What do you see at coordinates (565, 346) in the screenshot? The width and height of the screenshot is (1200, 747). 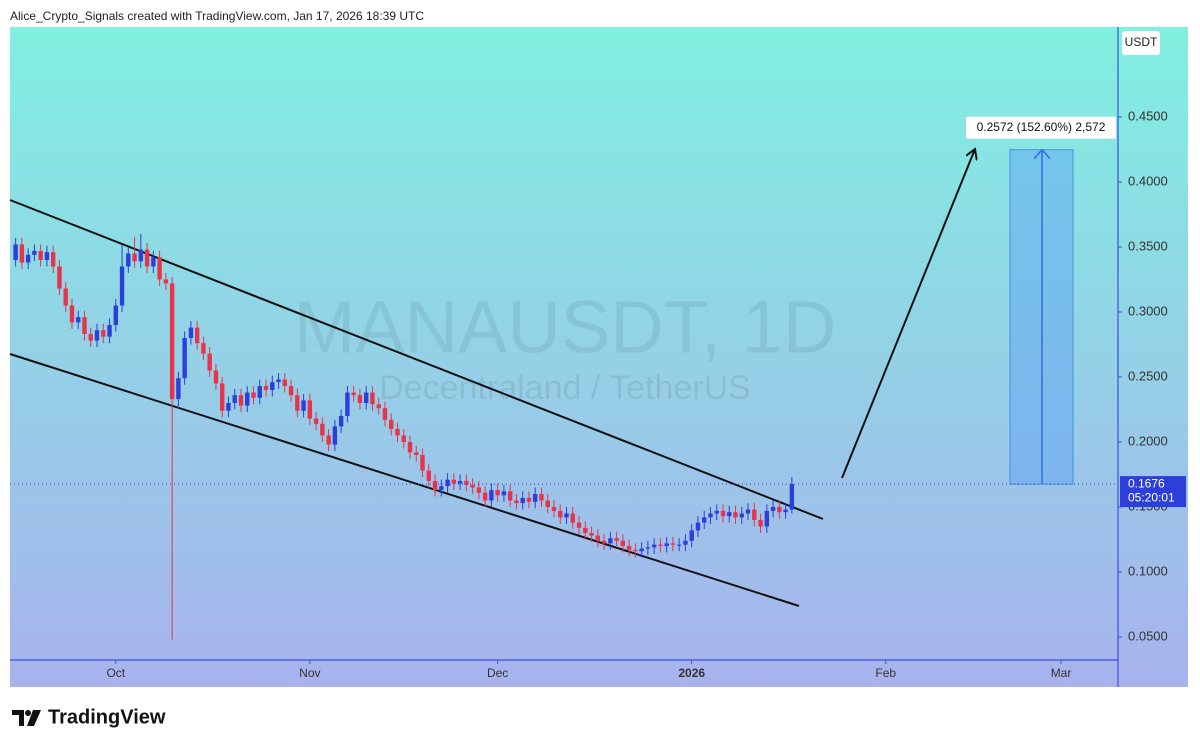 I see `watermark: MANAUSDT, 1D Decentraland / TetherUS` at bounding box center [565, 346].